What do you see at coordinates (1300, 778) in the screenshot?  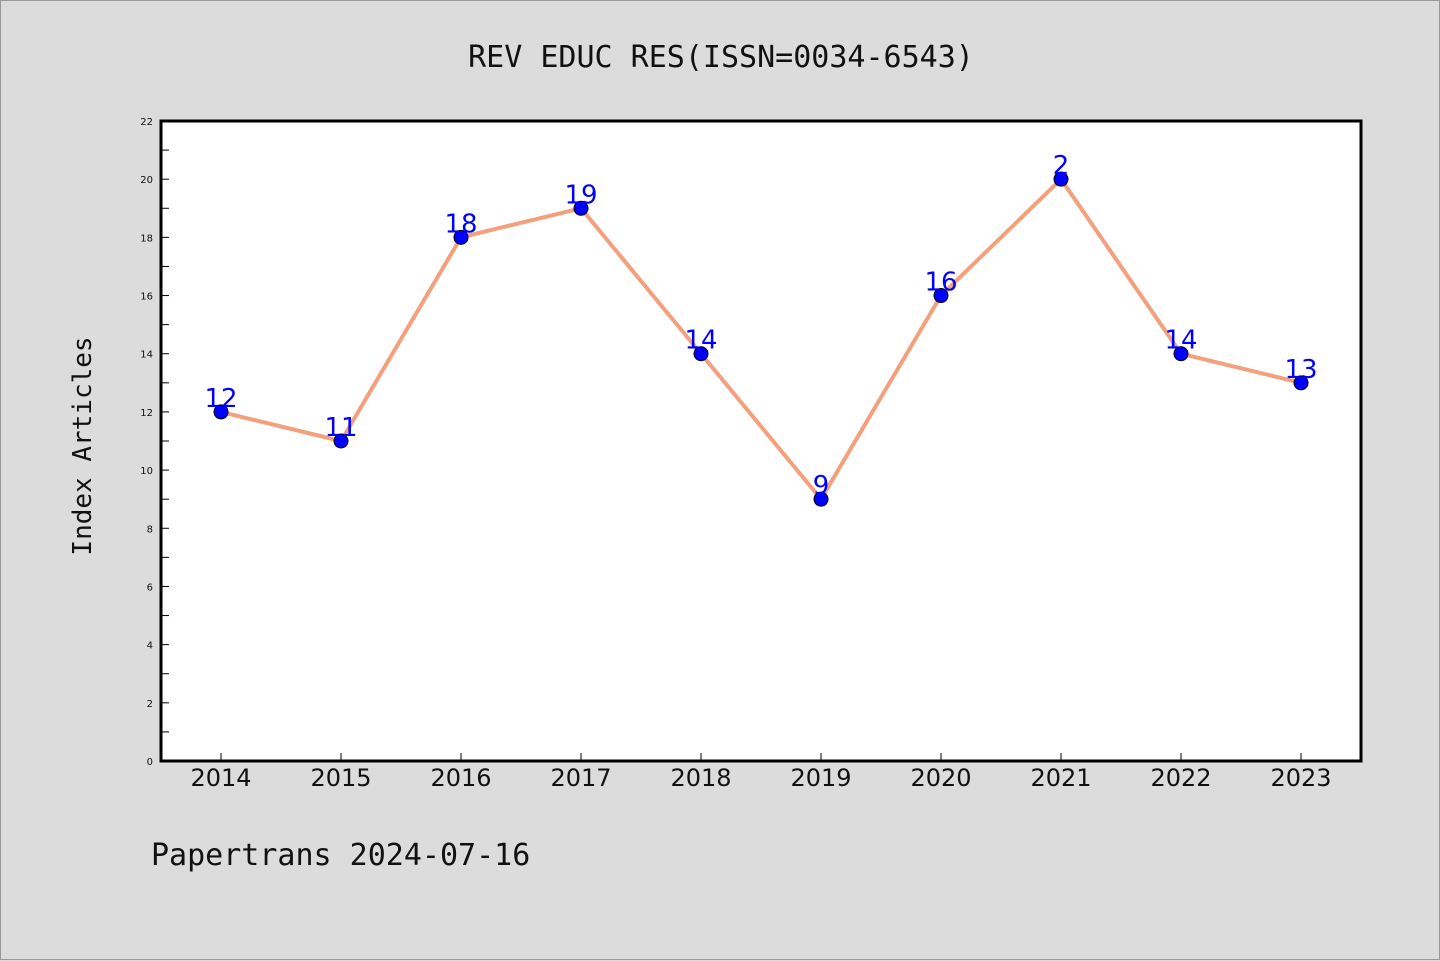 I see `x-tick-label: 2023` at bounding box center [1300, 778].